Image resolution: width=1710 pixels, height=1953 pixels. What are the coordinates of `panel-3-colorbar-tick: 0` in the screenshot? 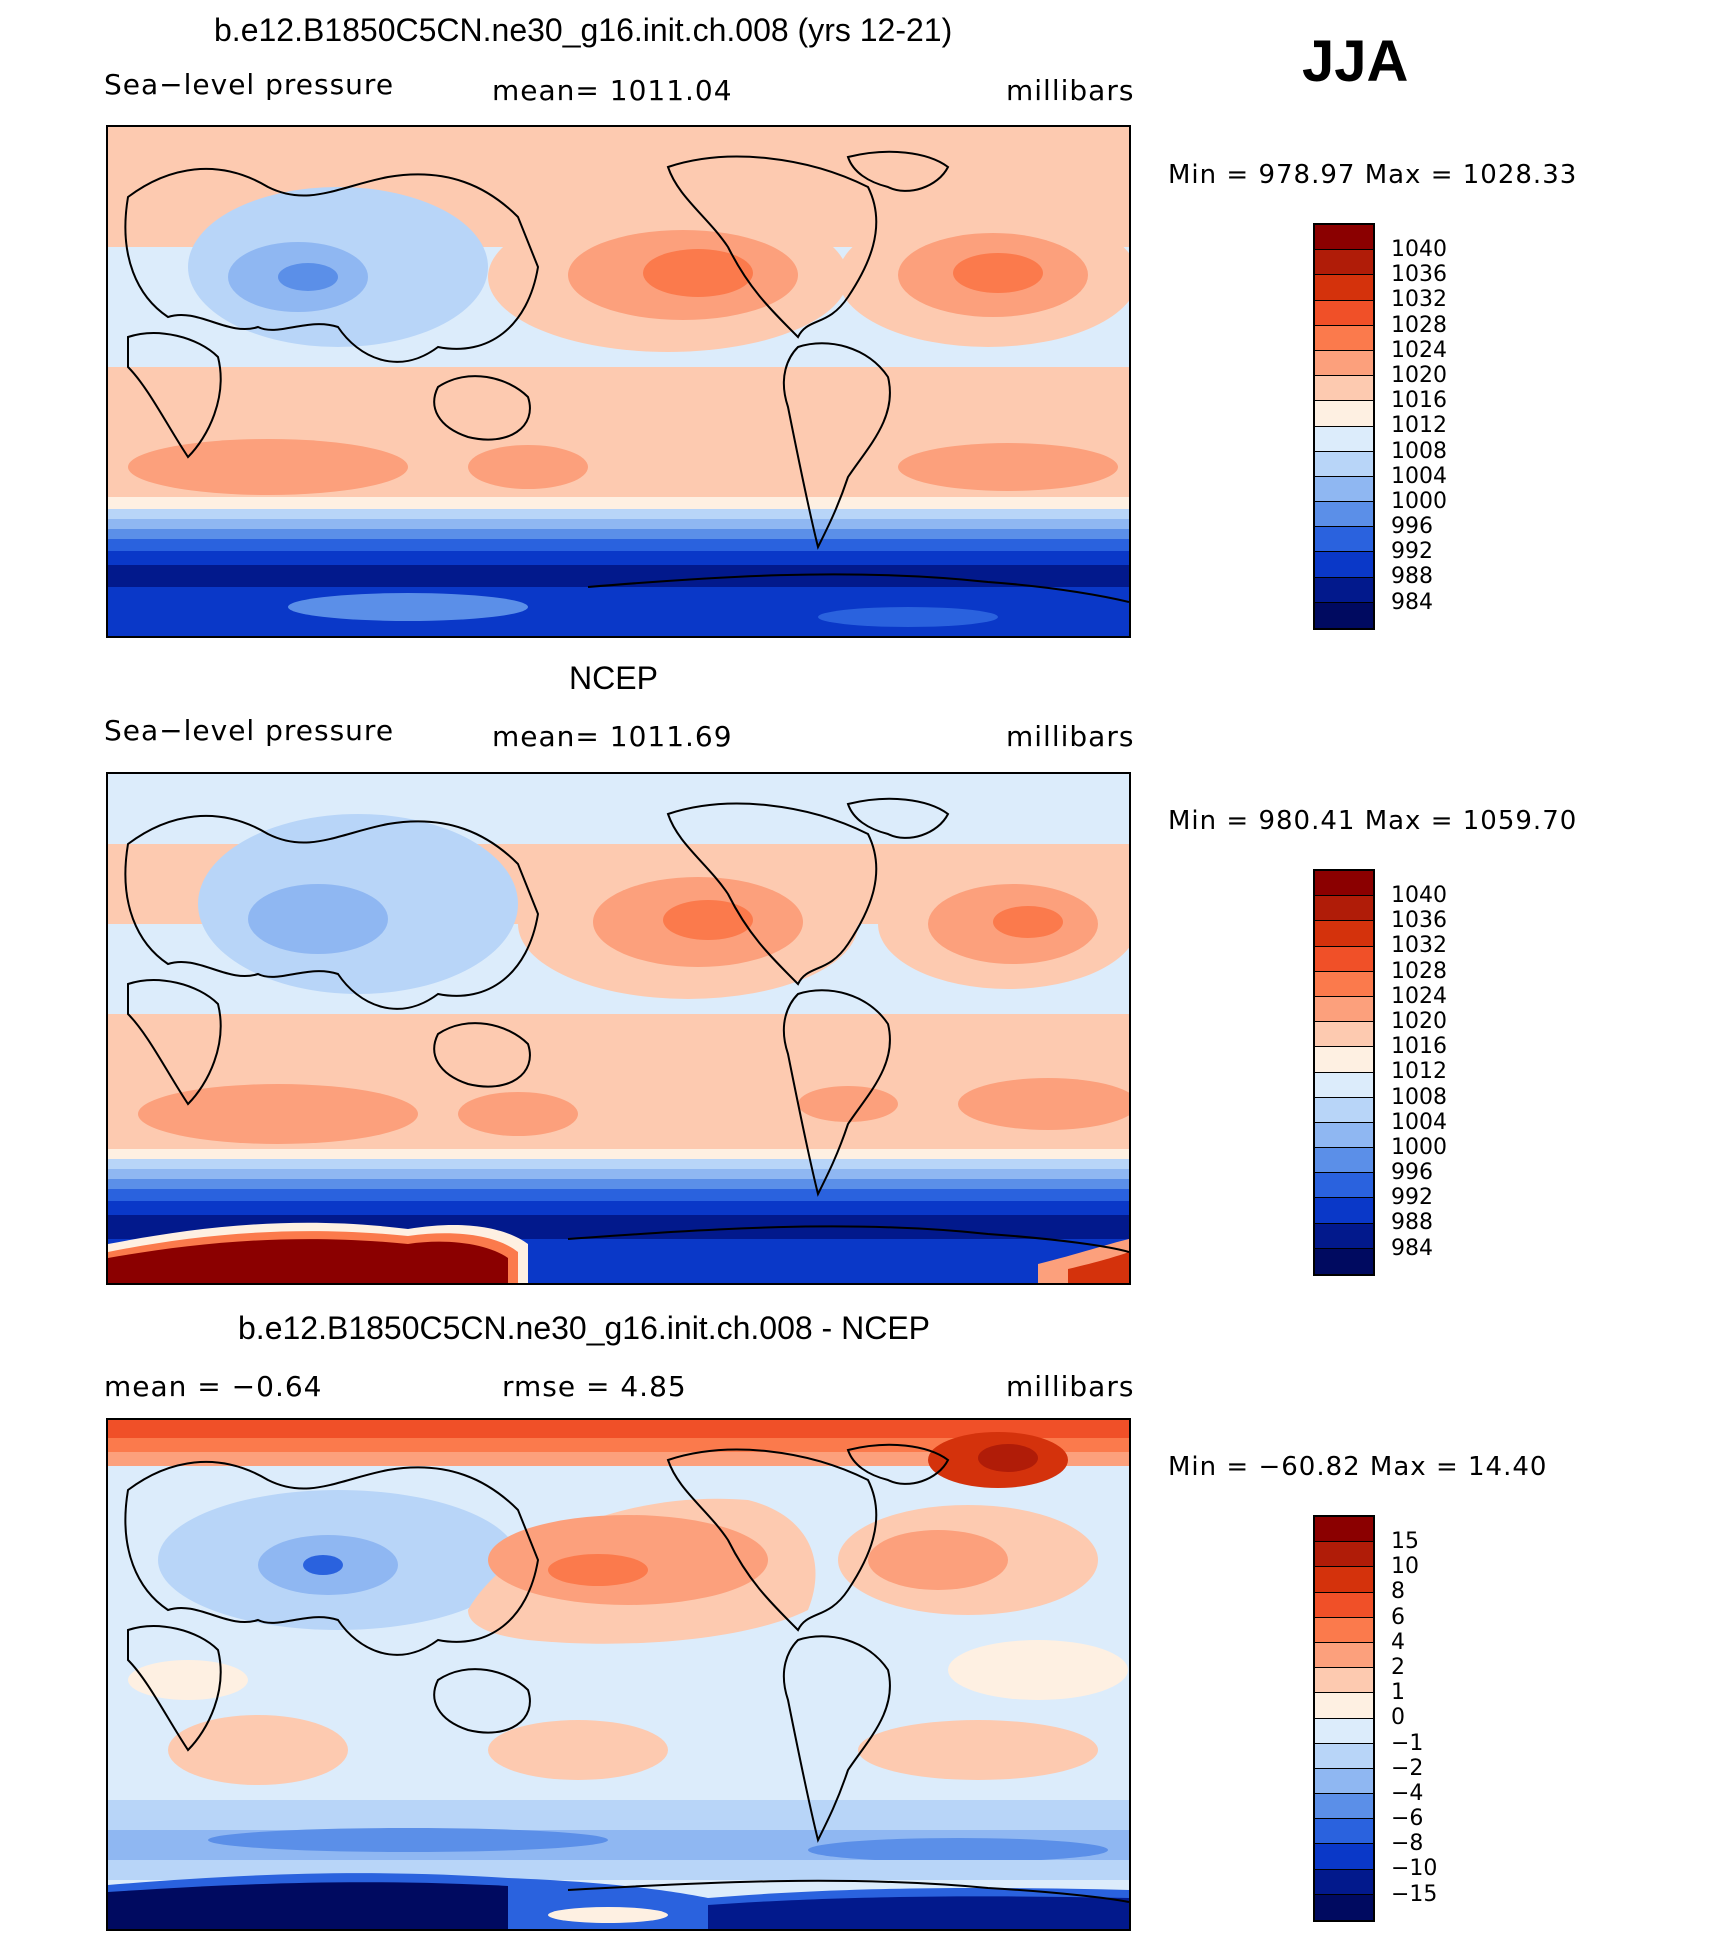 It's located at (1398, 1717).